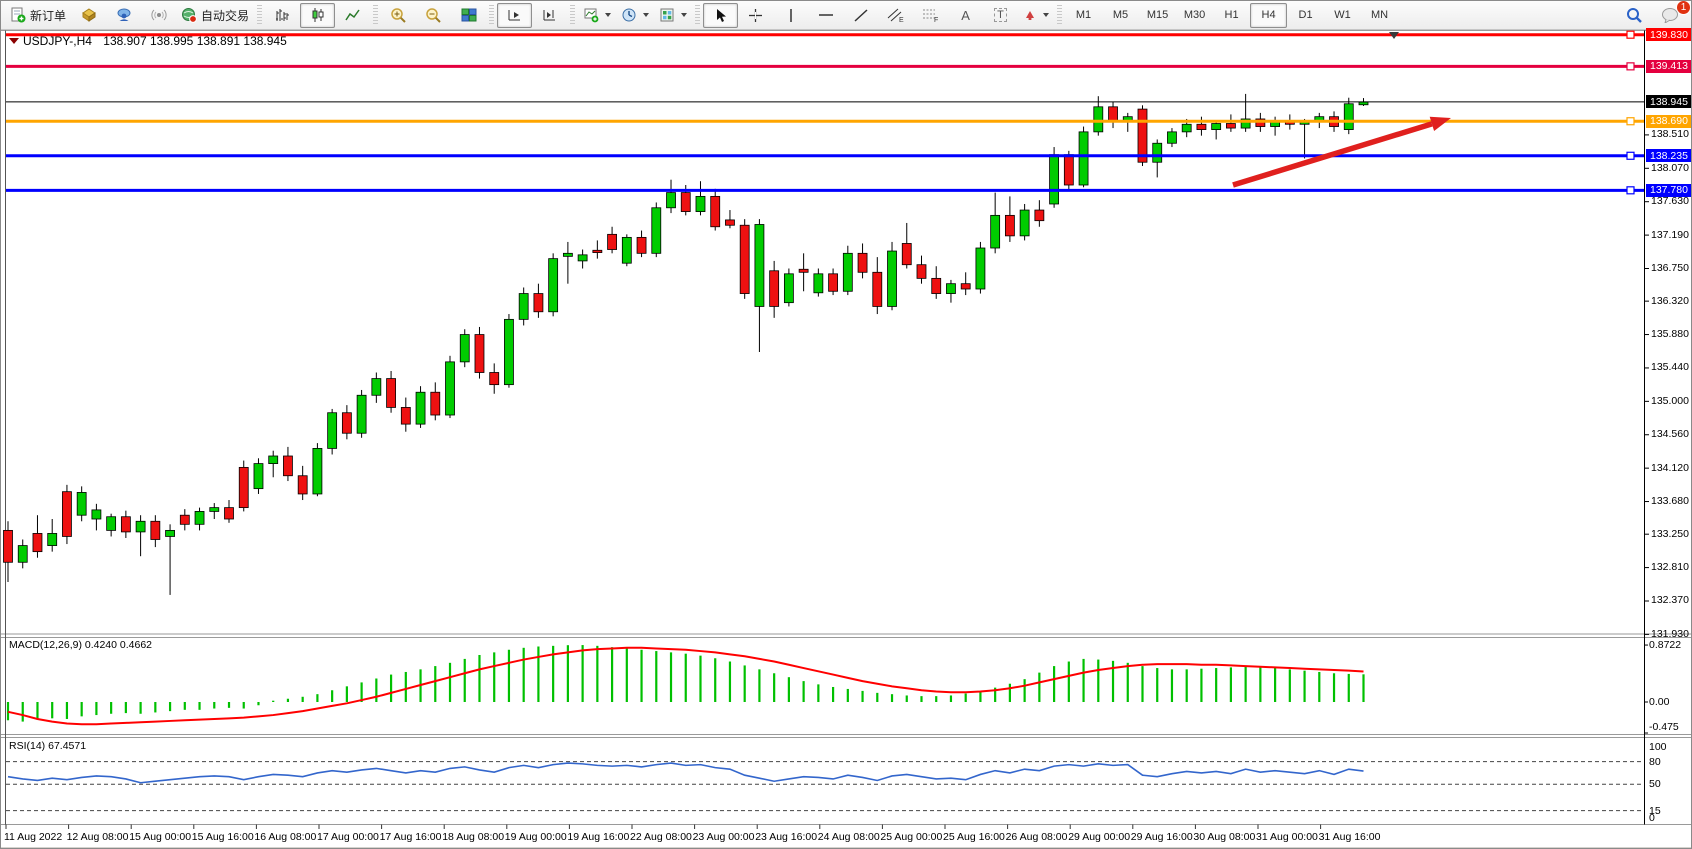 The height and width of the screenshot is (849, 1692). Describe the element at coordinates (48, 746) in the screenshot. I see `rsi-label: RSI(14) 67.4571` at that location.